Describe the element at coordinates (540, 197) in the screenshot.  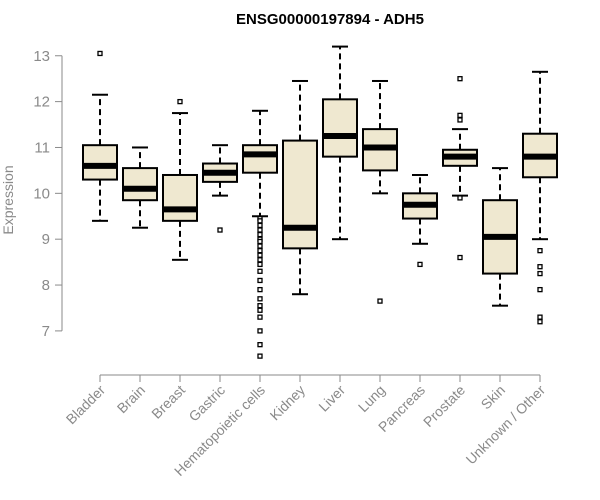
I see `box-unknown-other` at that location.